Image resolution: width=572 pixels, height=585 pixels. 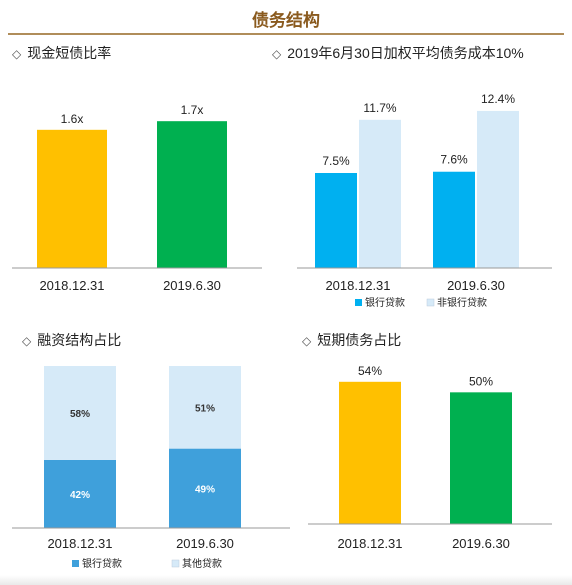 I want to click on funding-cost-legend-label-1: 非银行贷款, so click(x=462, y=302).